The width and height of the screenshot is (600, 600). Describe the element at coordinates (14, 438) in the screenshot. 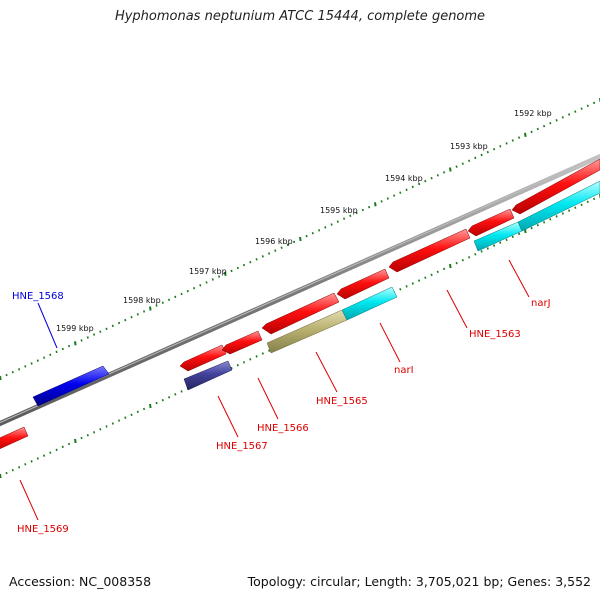

I see `gene-hne1569-arrow` at that location.